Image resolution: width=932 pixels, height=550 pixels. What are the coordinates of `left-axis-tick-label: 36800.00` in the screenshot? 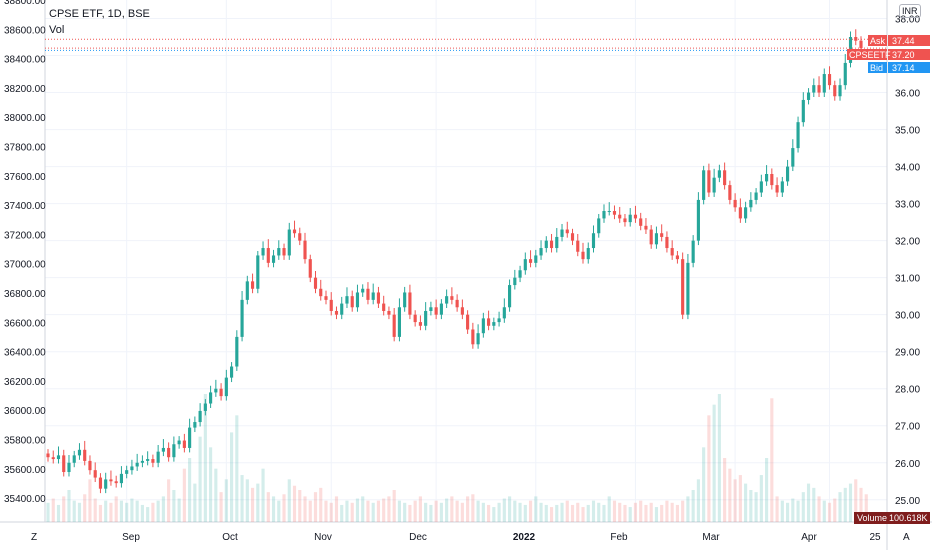 It's located at (25, 294).